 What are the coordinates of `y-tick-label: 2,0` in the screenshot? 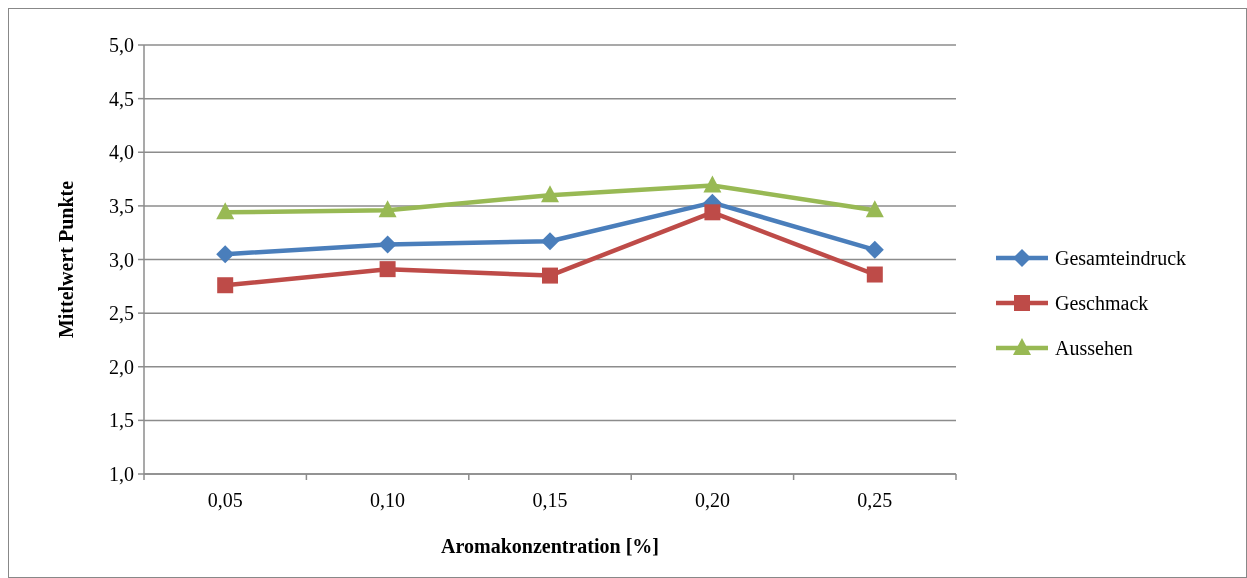 It's located at (121, 366).